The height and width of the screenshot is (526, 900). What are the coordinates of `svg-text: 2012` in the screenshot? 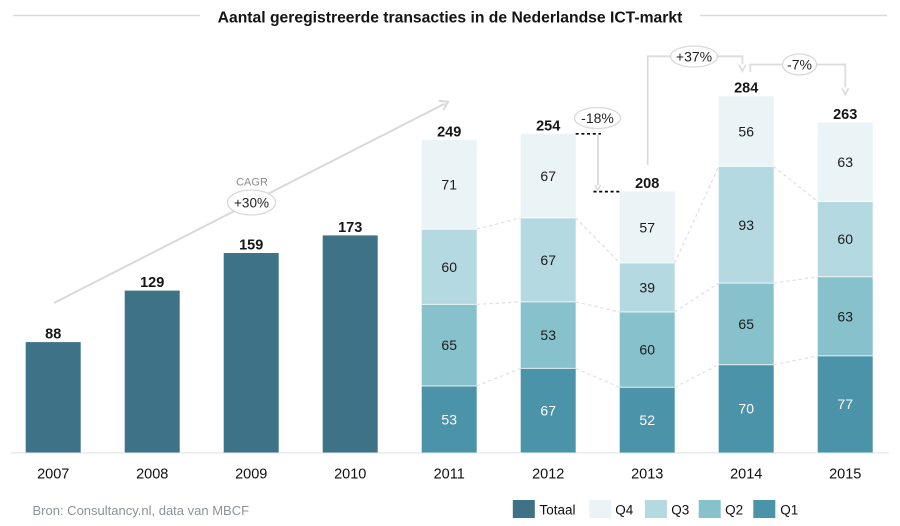 It's located at (548, 475).